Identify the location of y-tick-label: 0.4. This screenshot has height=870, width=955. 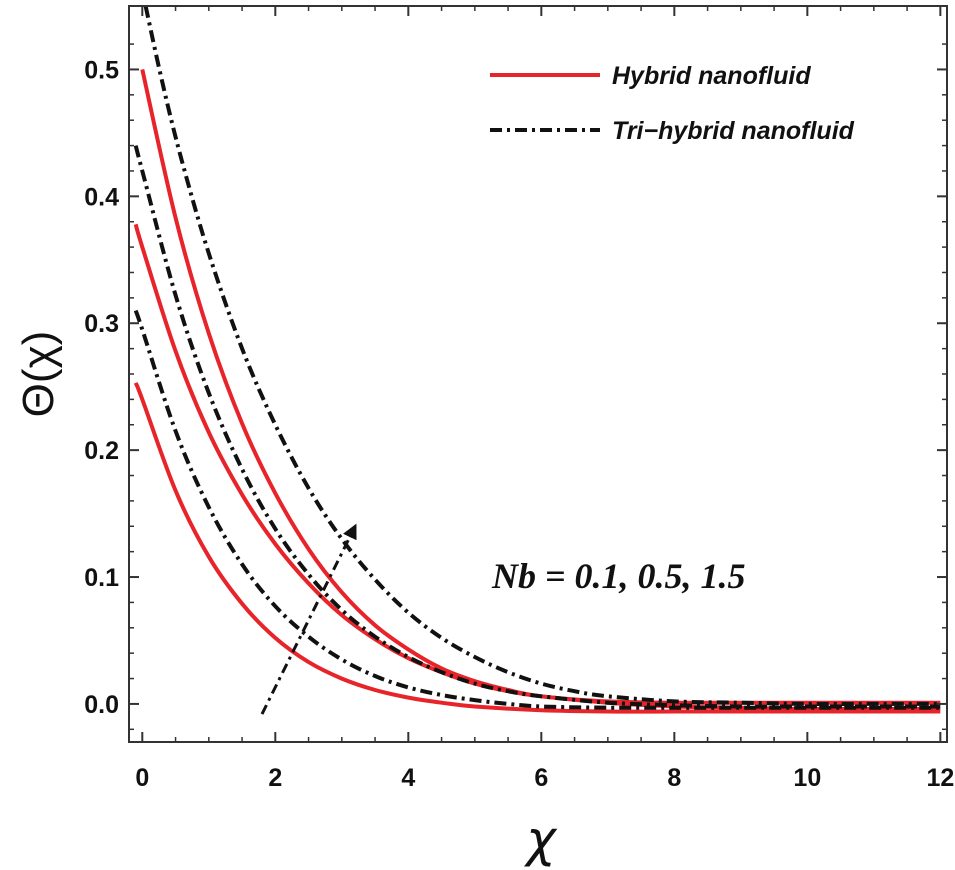
(101, 197).